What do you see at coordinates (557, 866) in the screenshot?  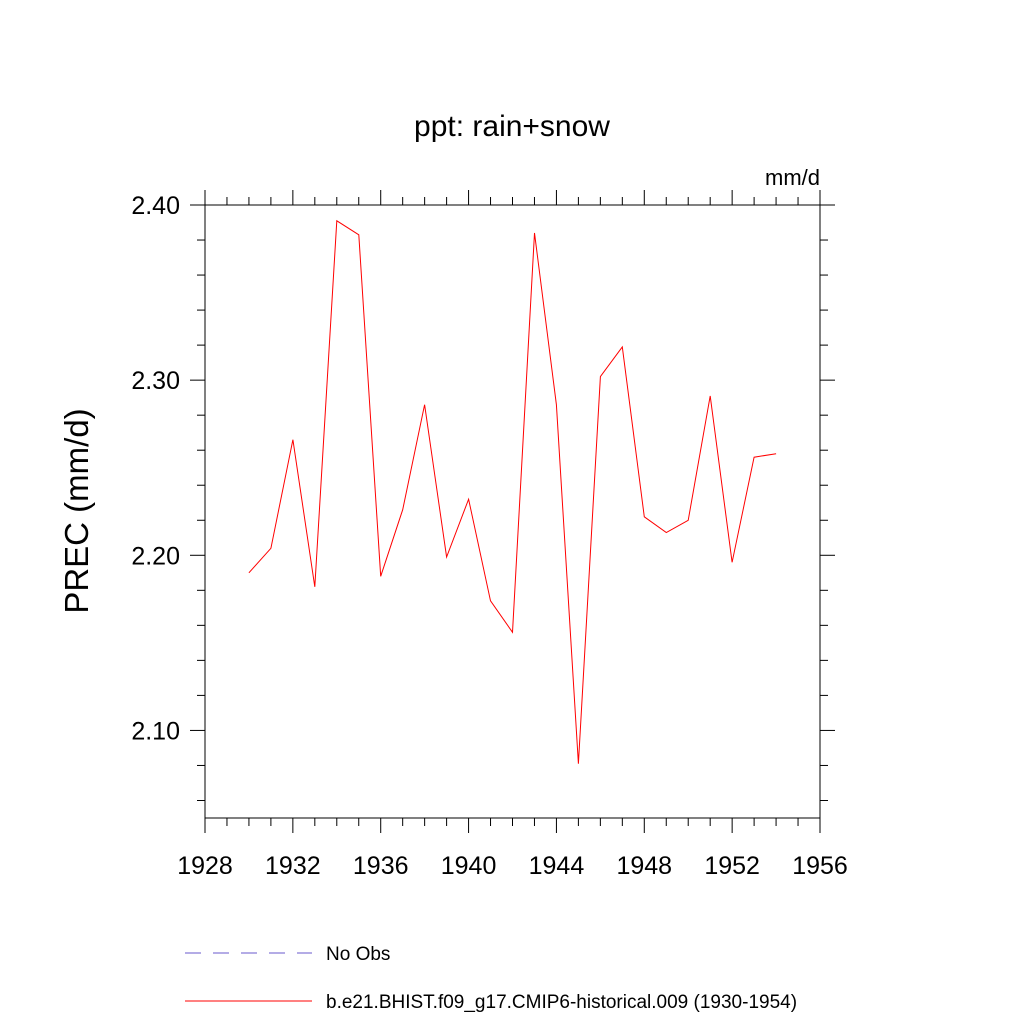 I see `x-tick-label: 1944` at bounding box center [557, 866].